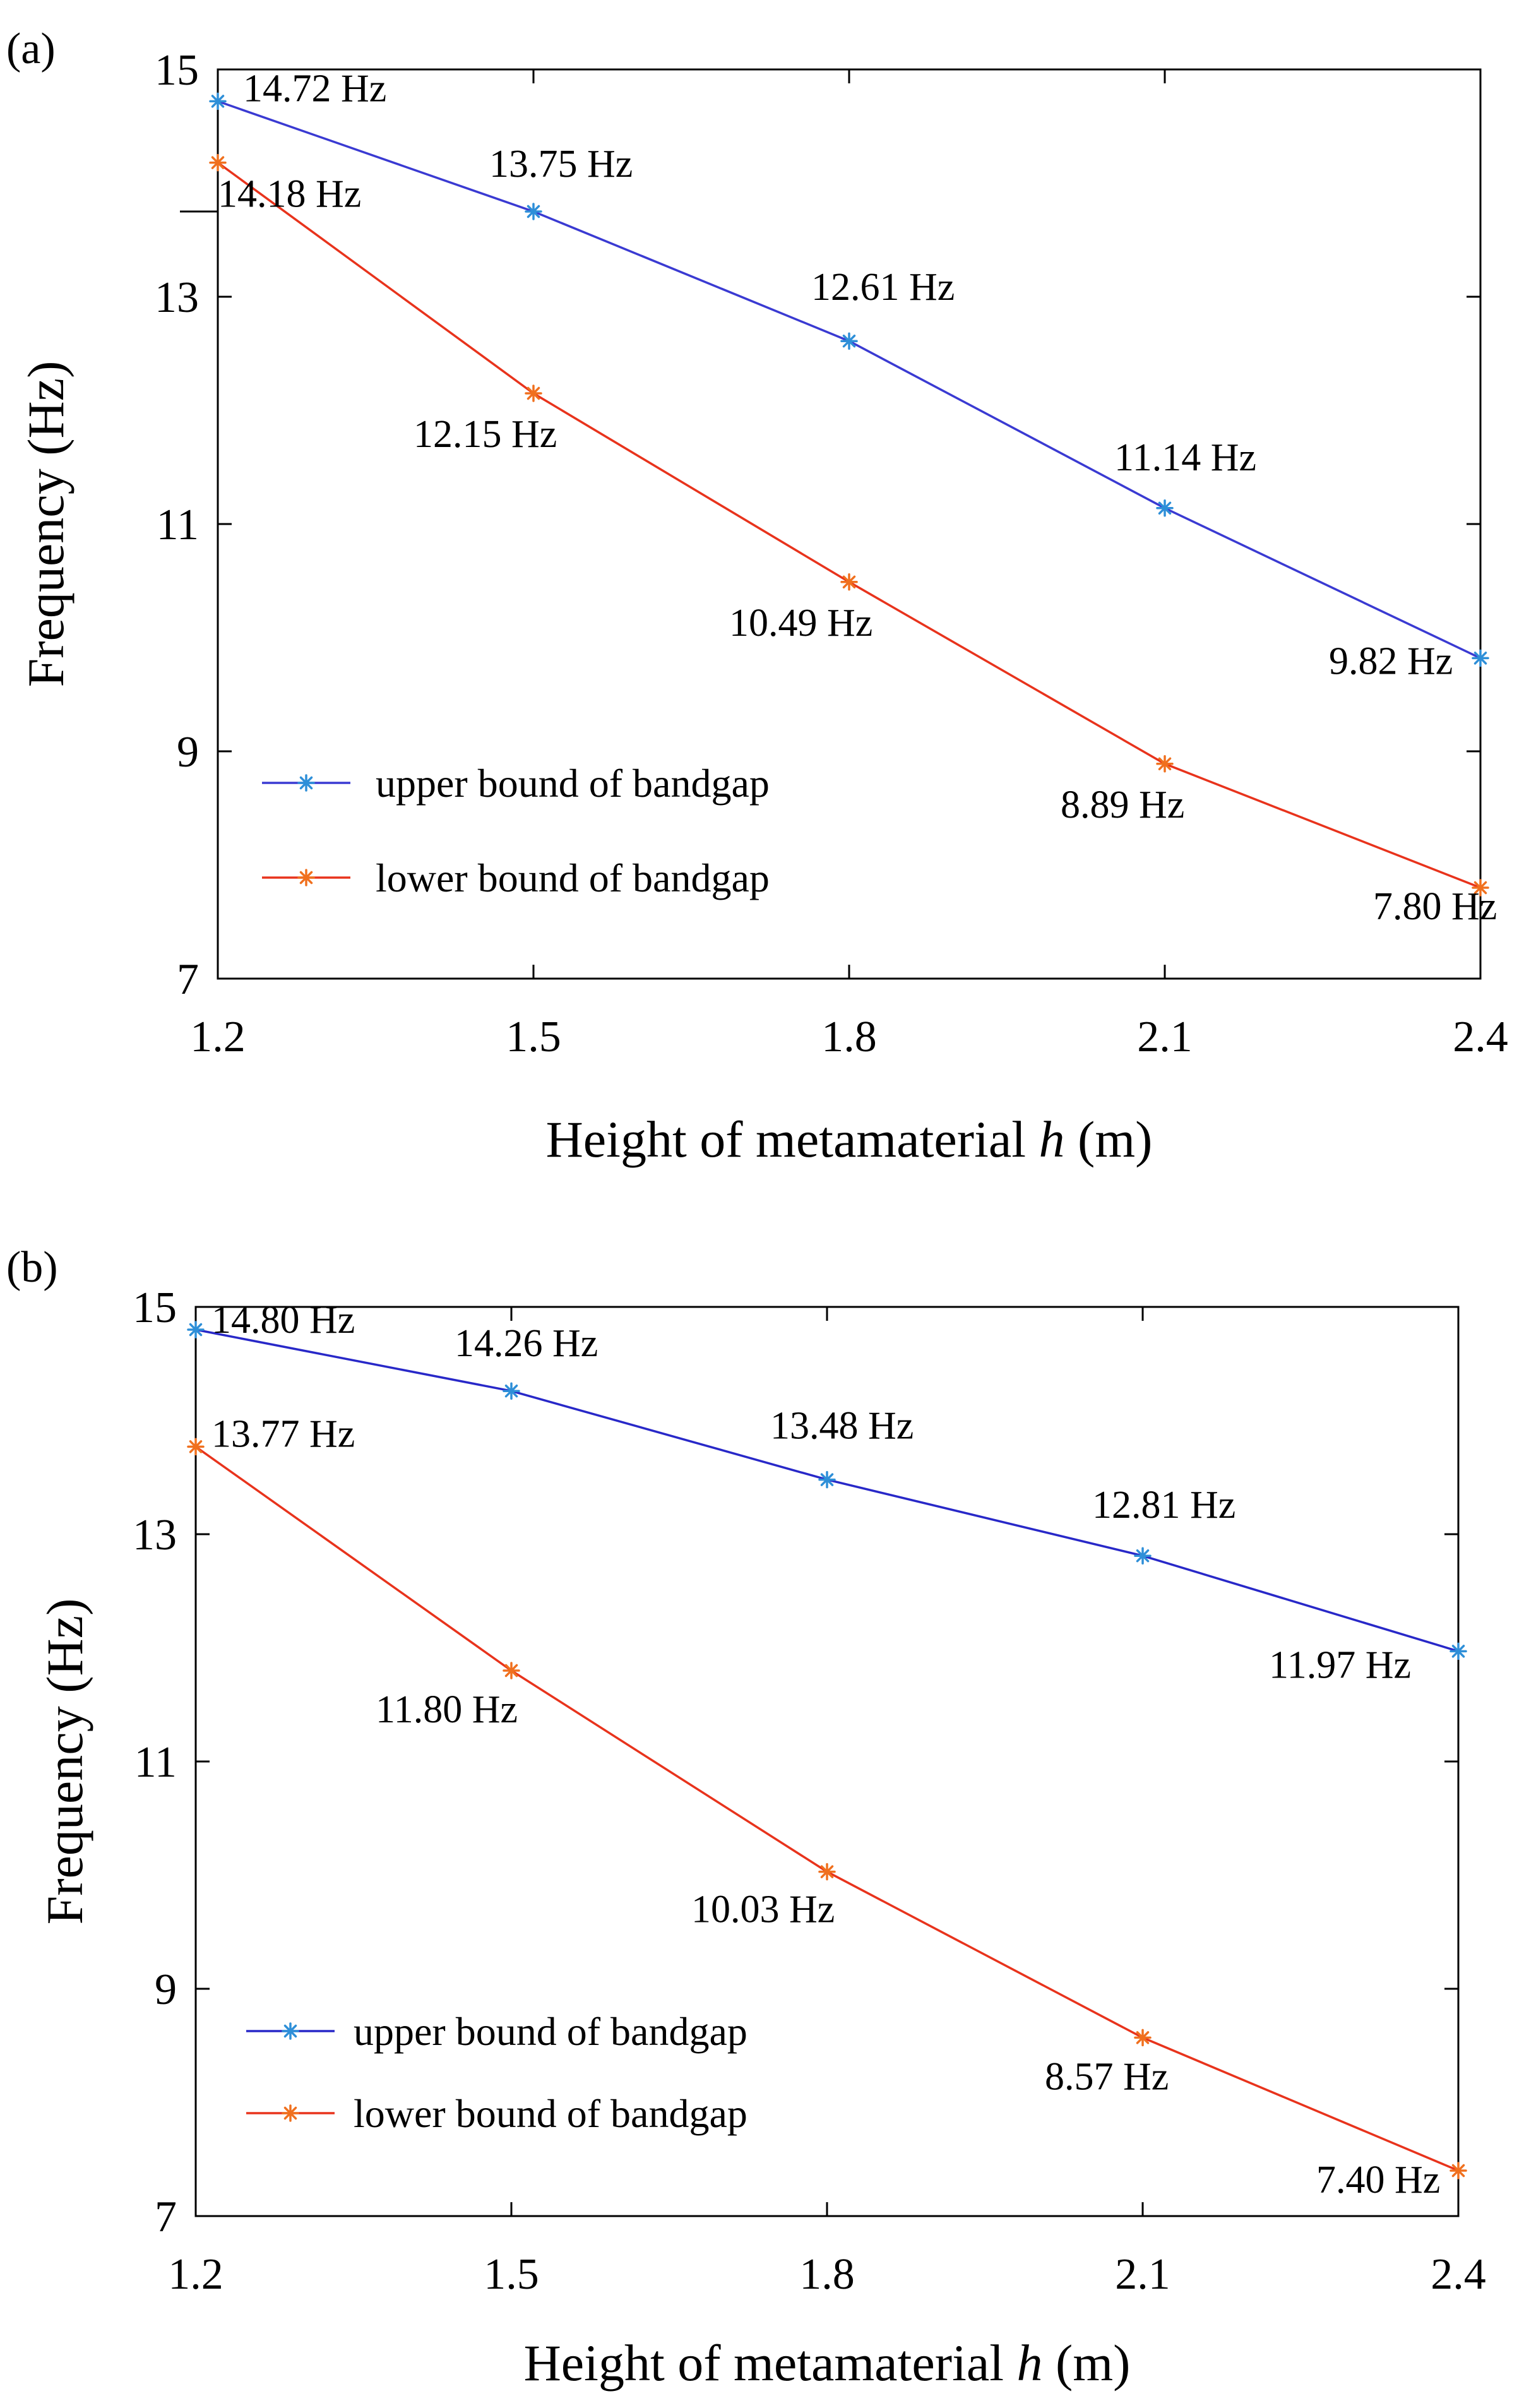 This screenshot has width=1524, height=2408. What do you see at coordinates (1378, 2180) in the screenshot?
I see `data-label: 7.40 Hz` at bounding box center [1378, 2180].